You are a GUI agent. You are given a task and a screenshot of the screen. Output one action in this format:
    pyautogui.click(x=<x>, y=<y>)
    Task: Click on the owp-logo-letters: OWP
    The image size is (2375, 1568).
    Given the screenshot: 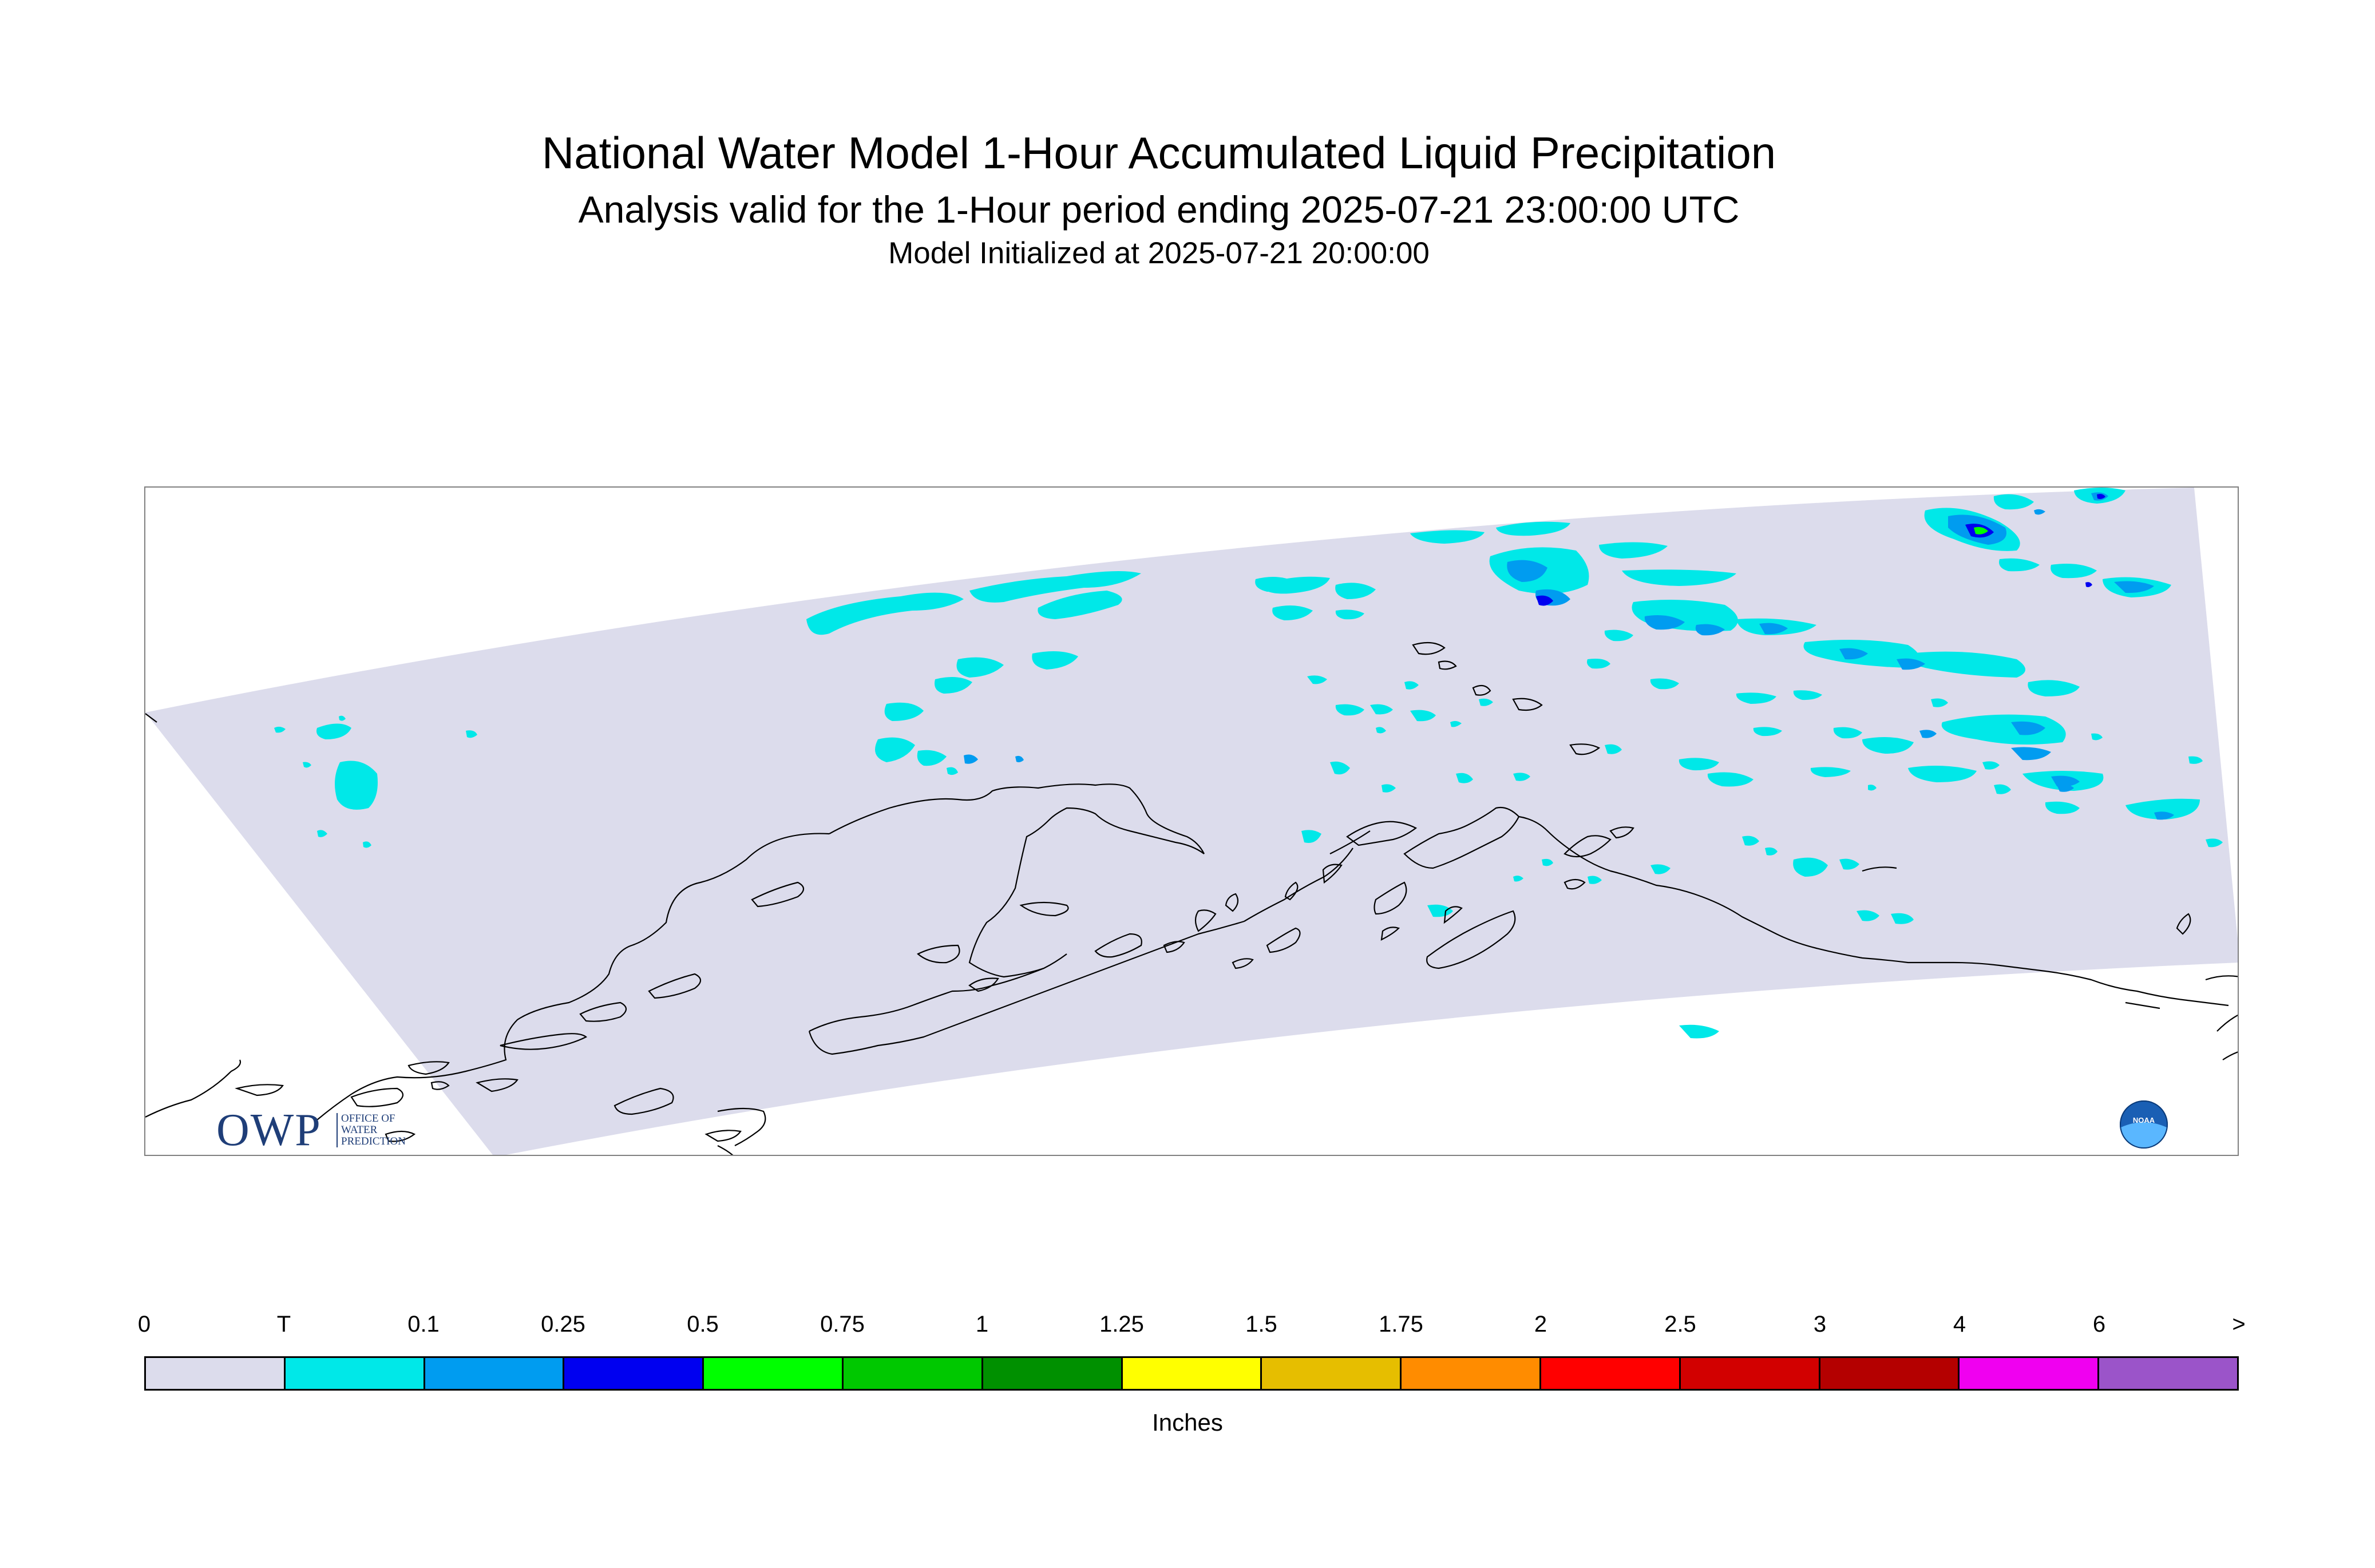 What is the action you would take?
    pyautogui.click(x=269, y=1130)
    